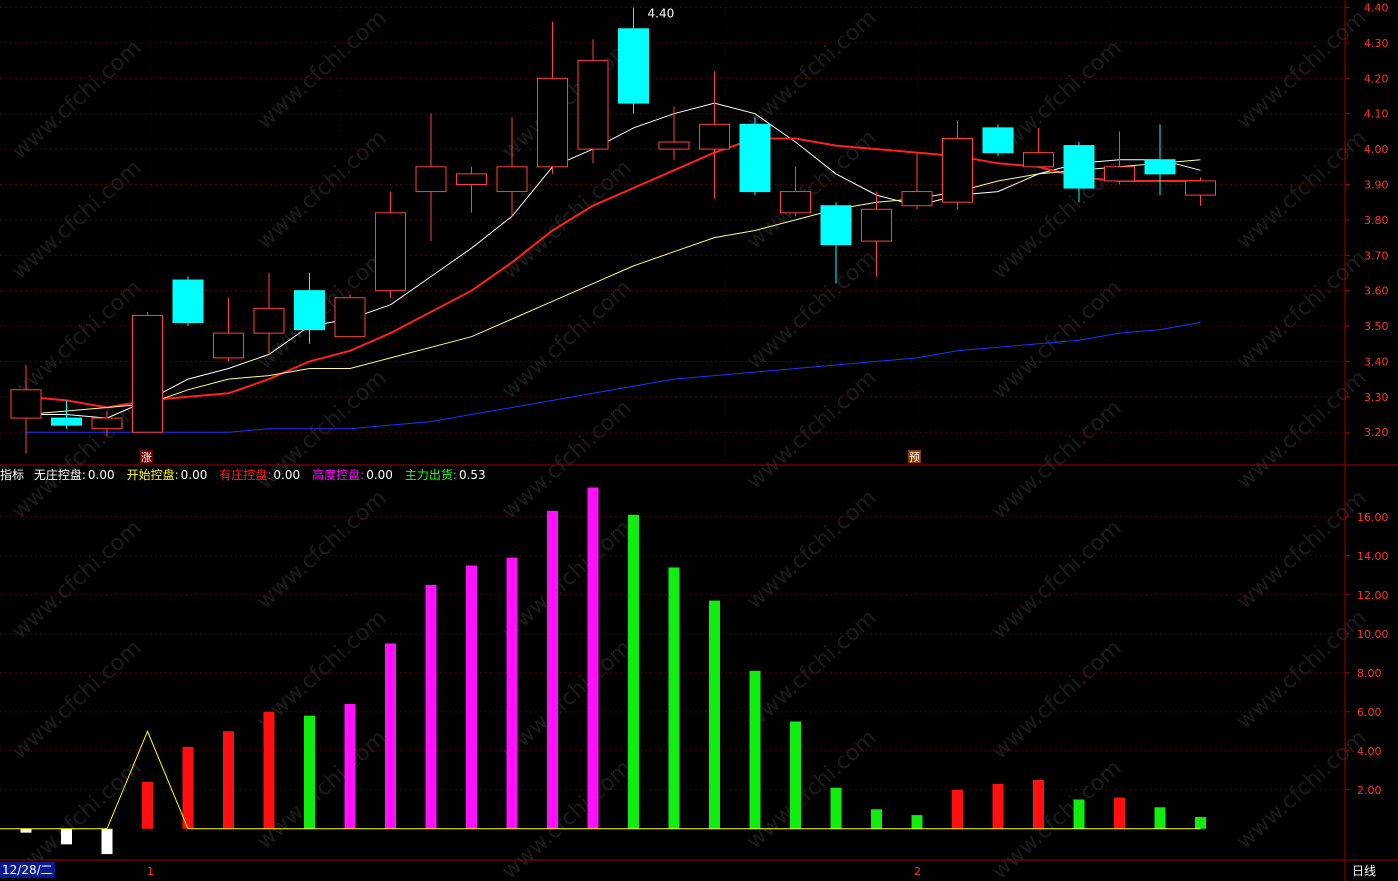  What do you see at coordinates (1373, 556) in the screenshot?
I see `y-tick-label: 14.00` at bounding box center [1373, 556].